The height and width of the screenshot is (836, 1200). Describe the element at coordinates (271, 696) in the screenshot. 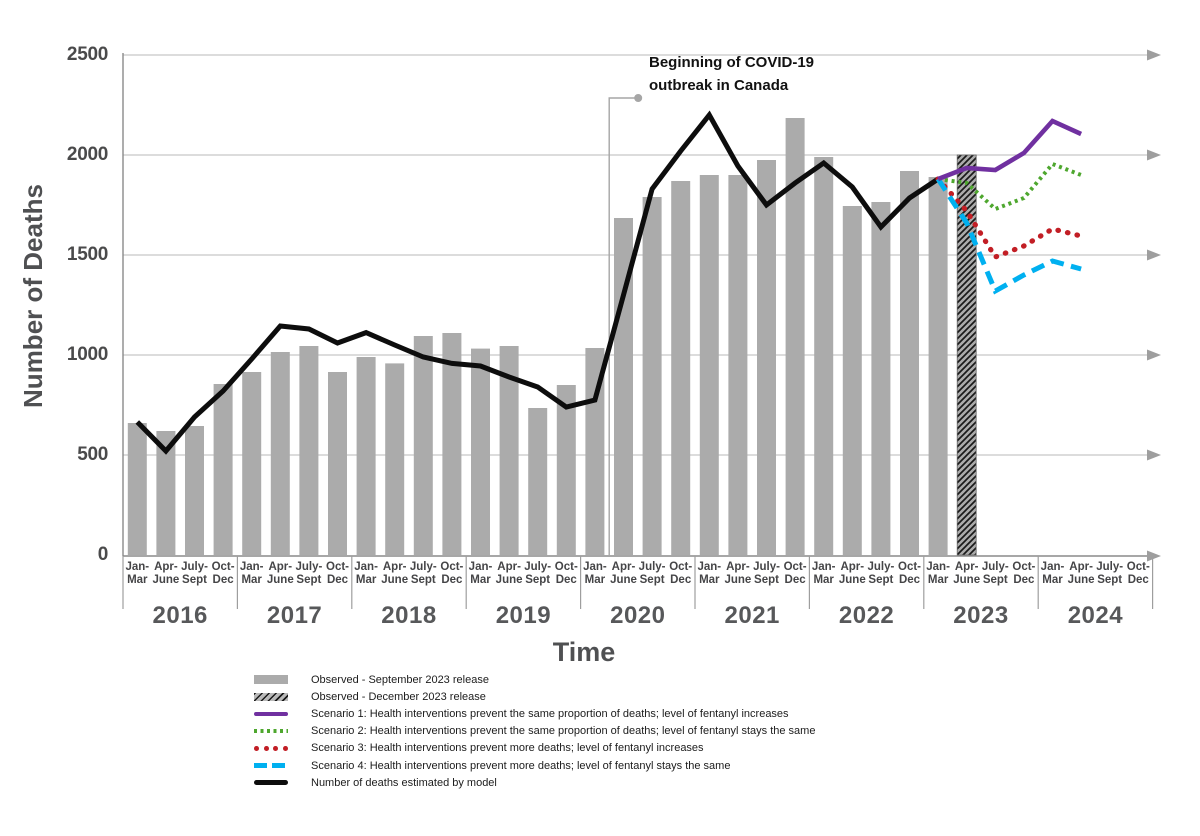

I see `hatched-bar-swatch-icon` at that location.